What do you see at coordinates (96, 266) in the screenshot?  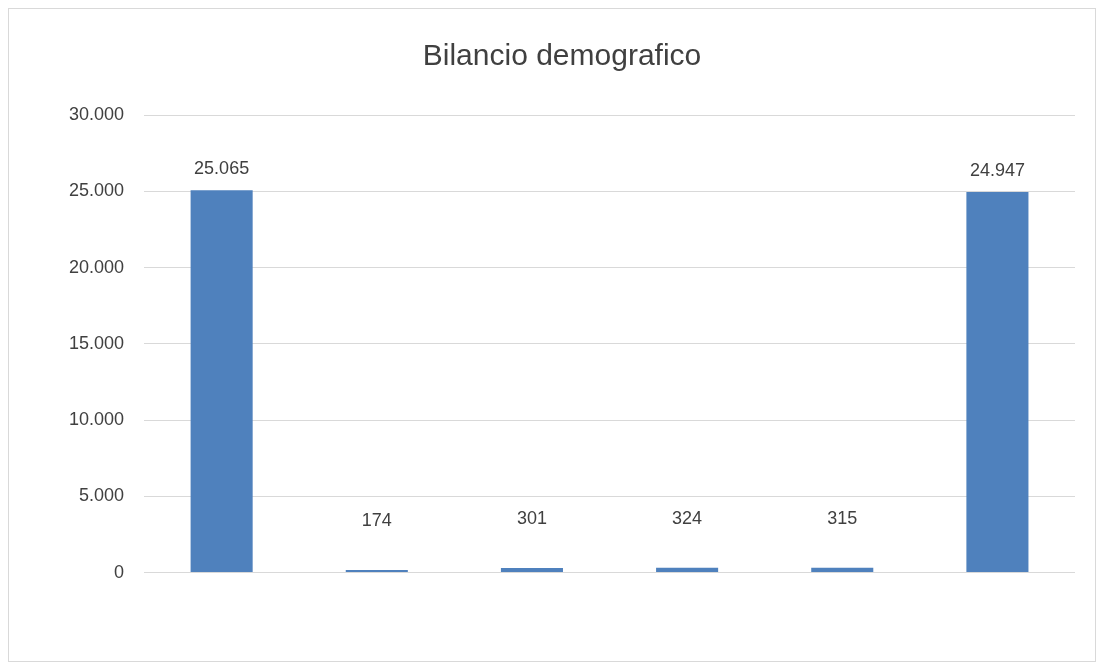 I see `y-tick-label: 20.000` at bounding box center [96, 266].